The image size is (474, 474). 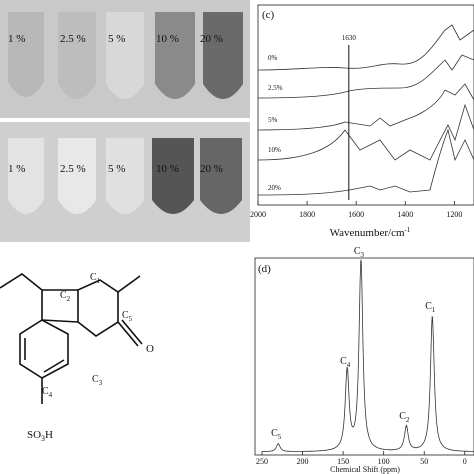 What do you see at coordinates (424, 461) in the screenshot?
I see `x-tick-label: 50` at bounding box center [424, 461].